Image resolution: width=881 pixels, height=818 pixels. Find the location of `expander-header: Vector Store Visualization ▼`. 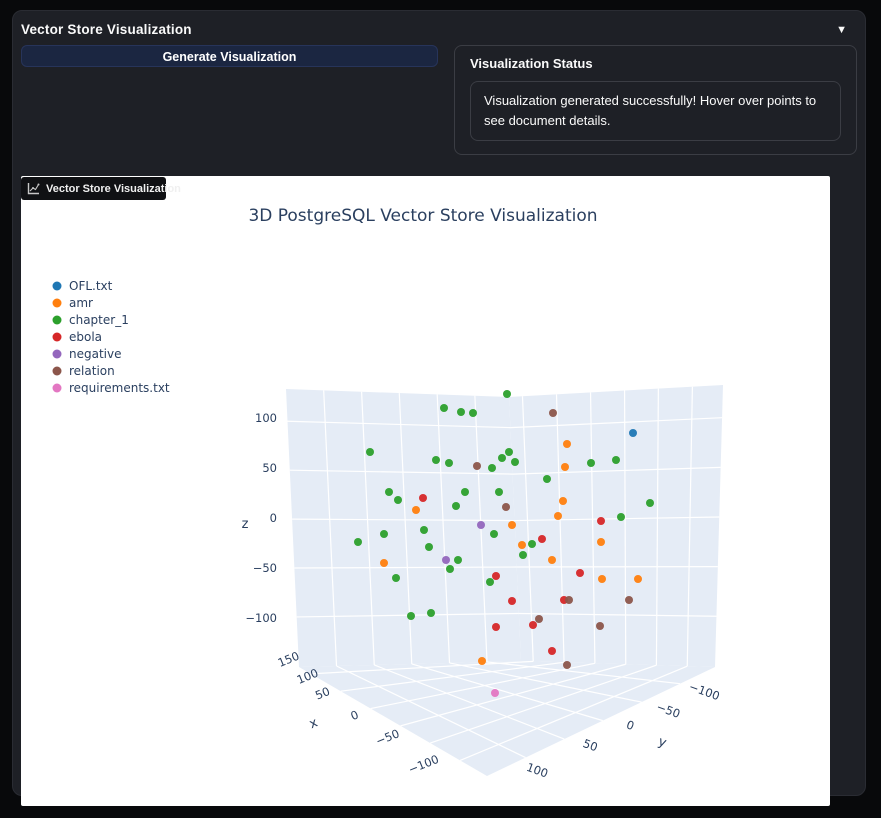

expander-header: Vector Store Visualization ▼ is located at coordinates (439, 28).